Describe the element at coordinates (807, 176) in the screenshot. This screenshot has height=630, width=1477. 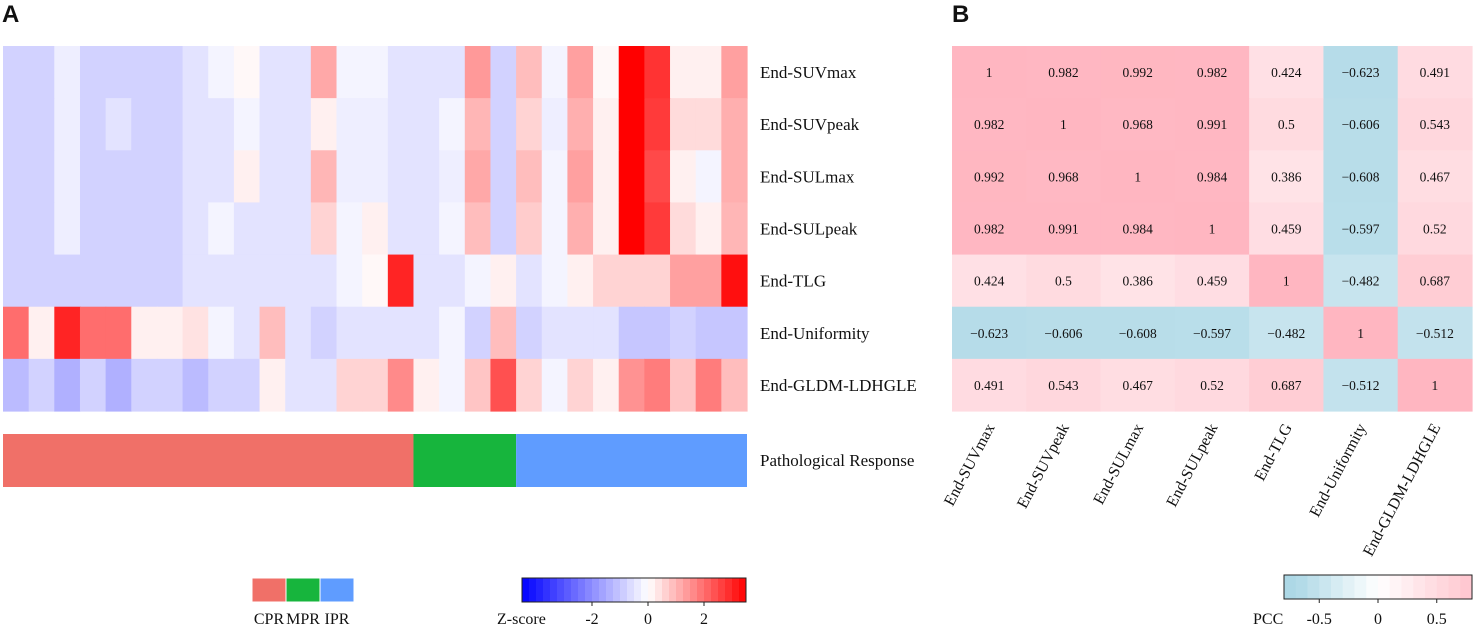
I see `zscore-row-label: End-SULmax` at that location.